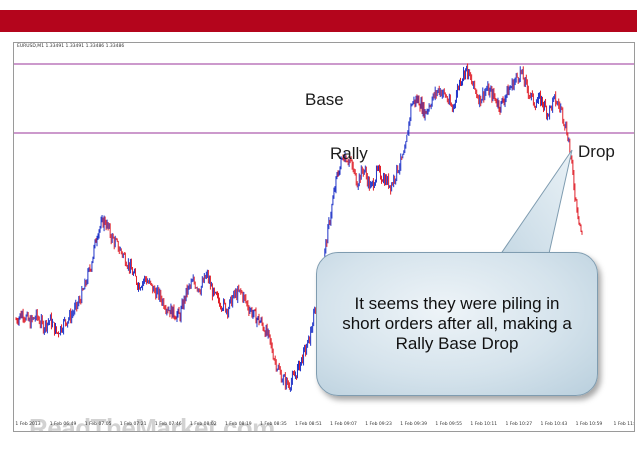 The width and height of the screenshot is (637, 462). I want to click on top-red-banner, so click(318, 21).